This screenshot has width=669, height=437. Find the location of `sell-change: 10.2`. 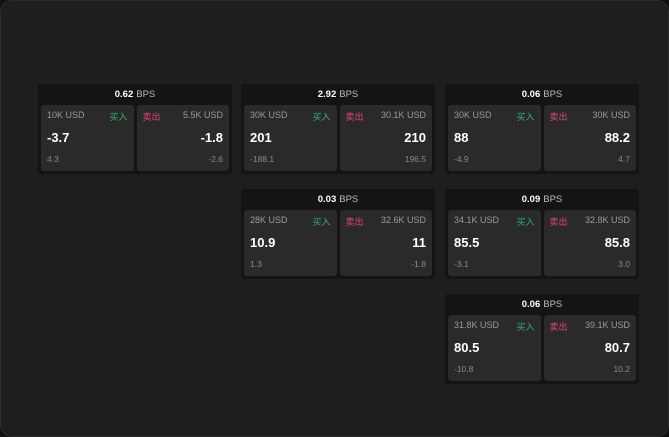

sell-change: 10.2 is located at coordinates (621, 369).